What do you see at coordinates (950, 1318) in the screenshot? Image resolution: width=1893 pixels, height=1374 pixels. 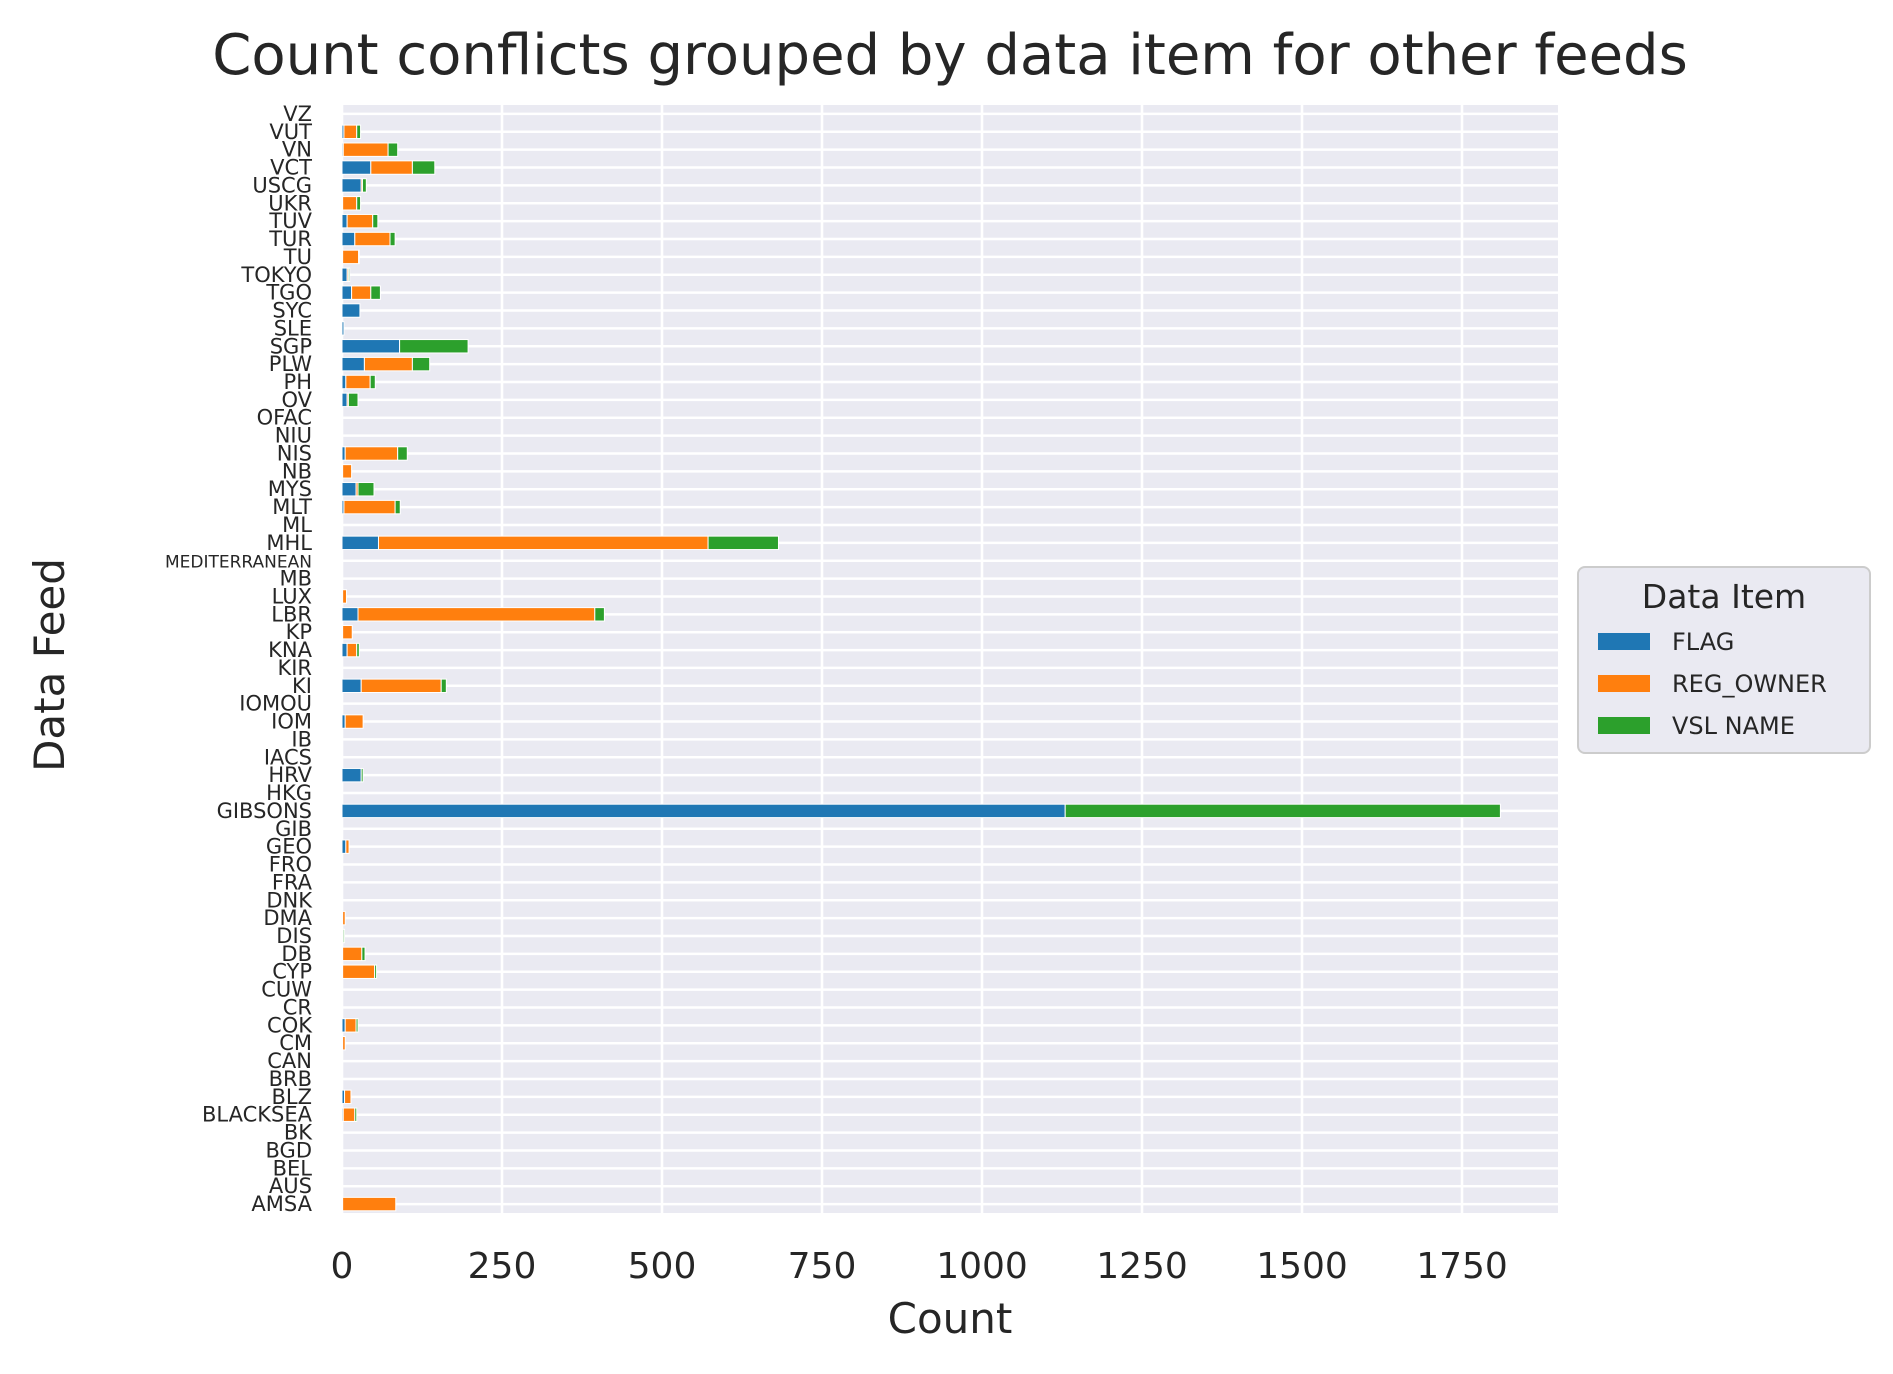 I see `x-axis-label: Count` at bounding box center [950, 1318].